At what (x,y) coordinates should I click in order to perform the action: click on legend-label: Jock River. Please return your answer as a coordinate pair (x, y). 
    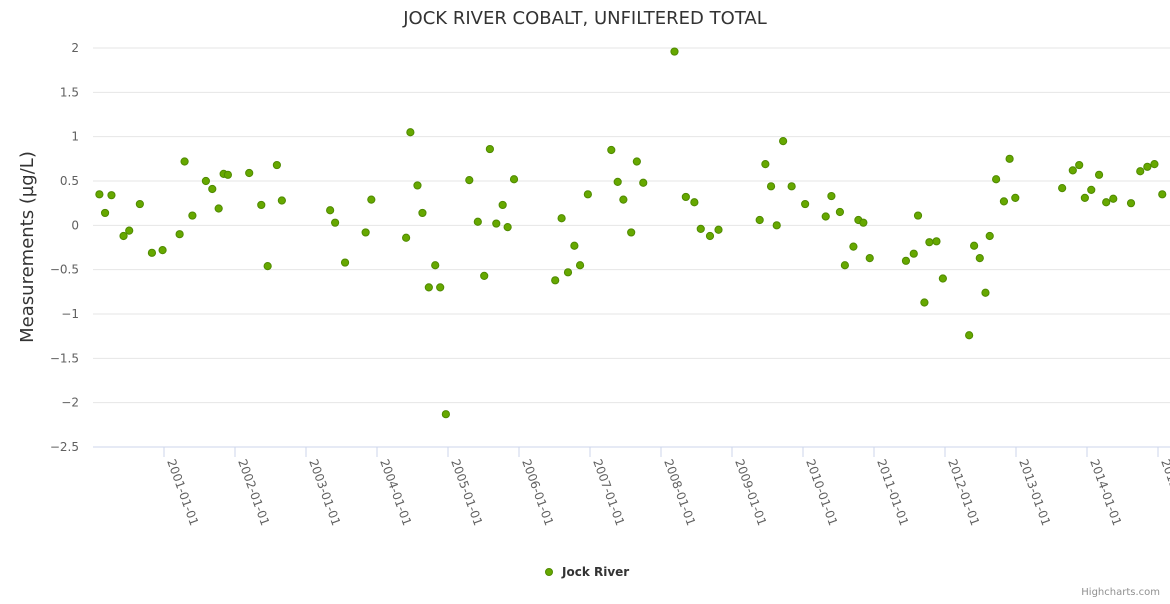
    Looking at the image, I should click on (595, 572).